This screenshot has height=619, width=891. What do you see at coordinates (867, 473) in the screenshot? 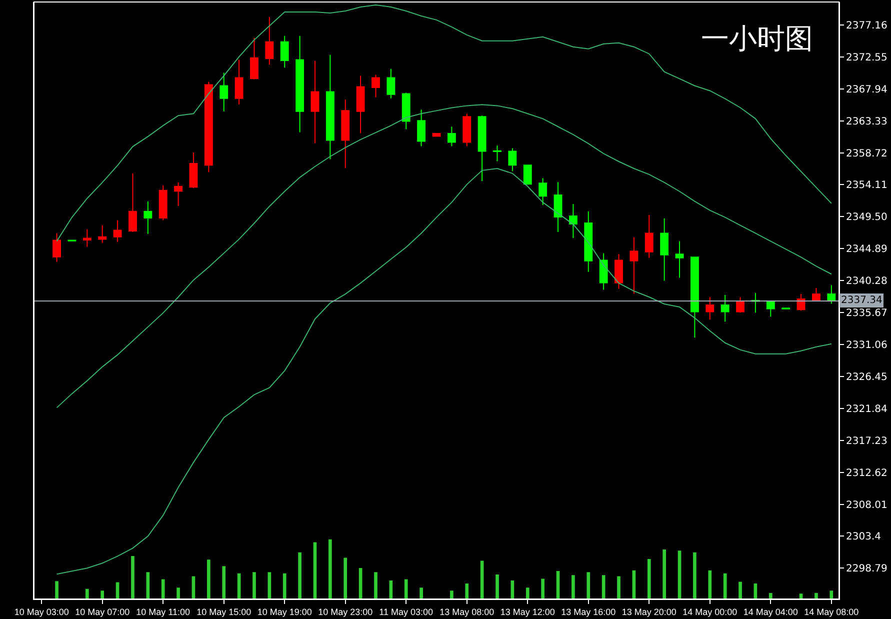
I see `y-tick-label: 2312.62` at bounding box center [867, 473].